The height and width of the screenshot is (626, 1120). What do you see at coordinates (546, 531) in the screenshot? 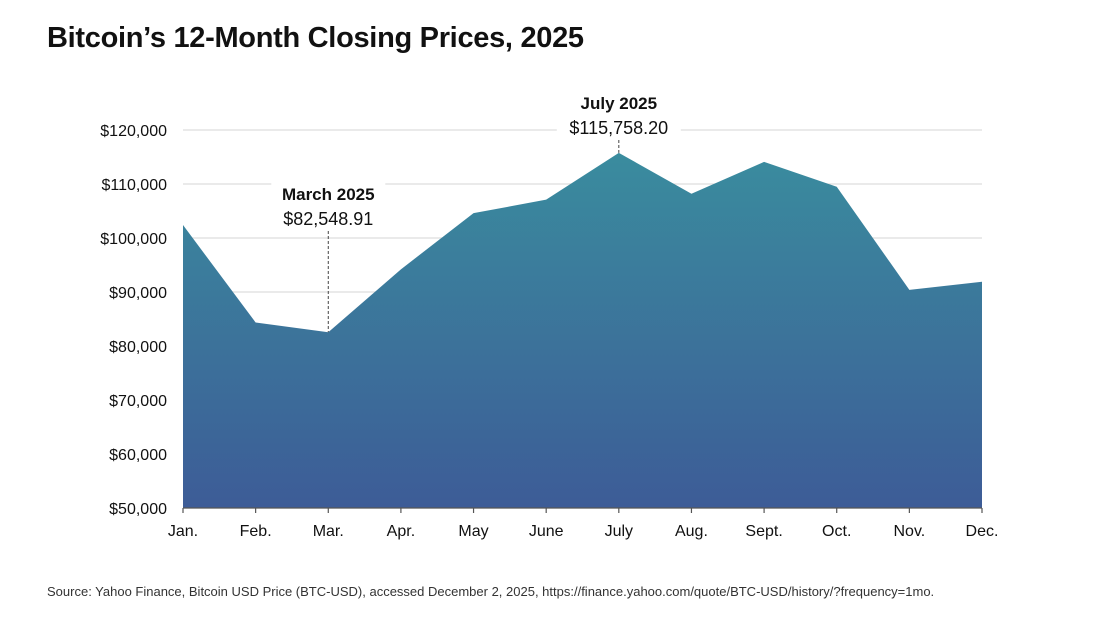
I see `x-tick-label: June` at bounding box center [546, 531].